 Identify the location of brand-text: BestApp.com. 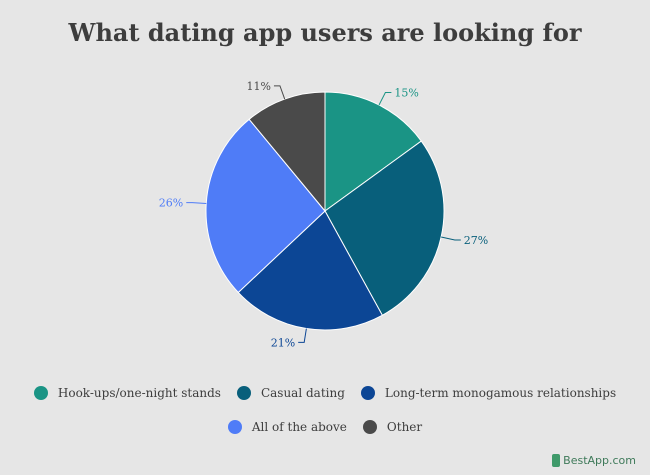
(599, 460).